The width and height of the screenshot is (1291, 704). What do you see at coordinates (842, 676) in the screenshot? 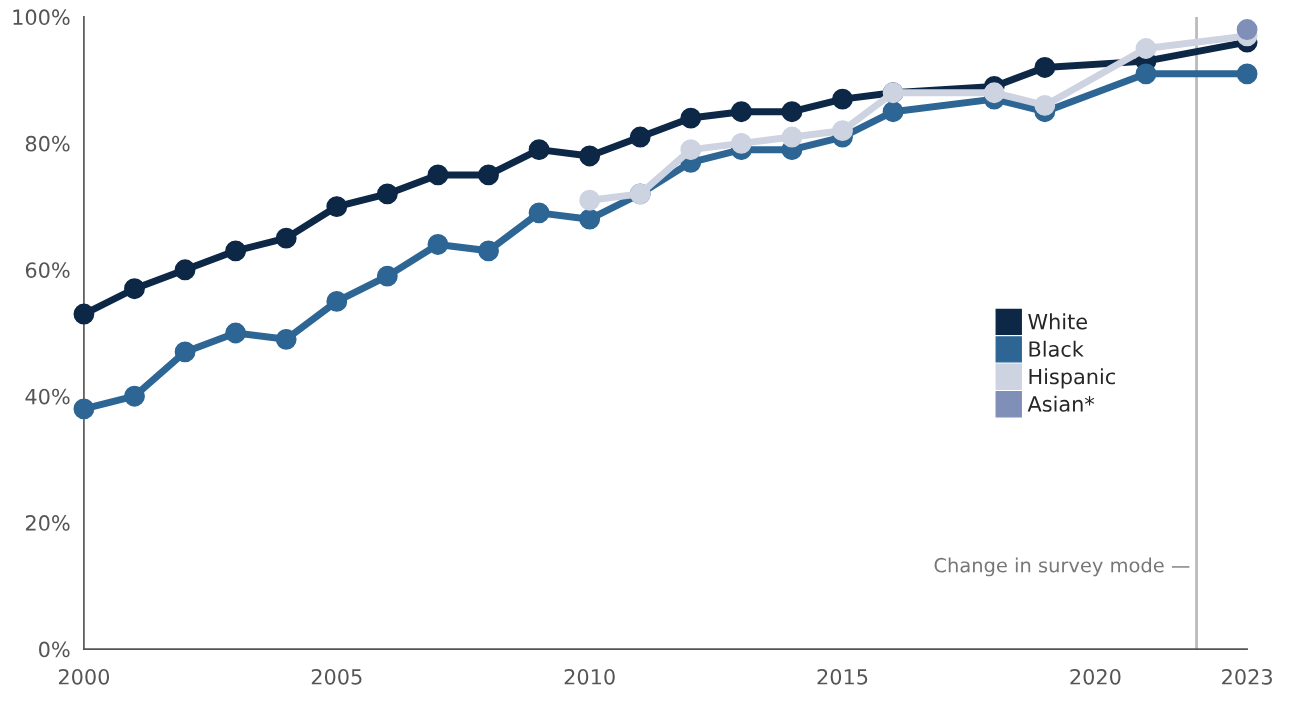
I see `x-tick-label: 2015` at bounding box center [842, 676].